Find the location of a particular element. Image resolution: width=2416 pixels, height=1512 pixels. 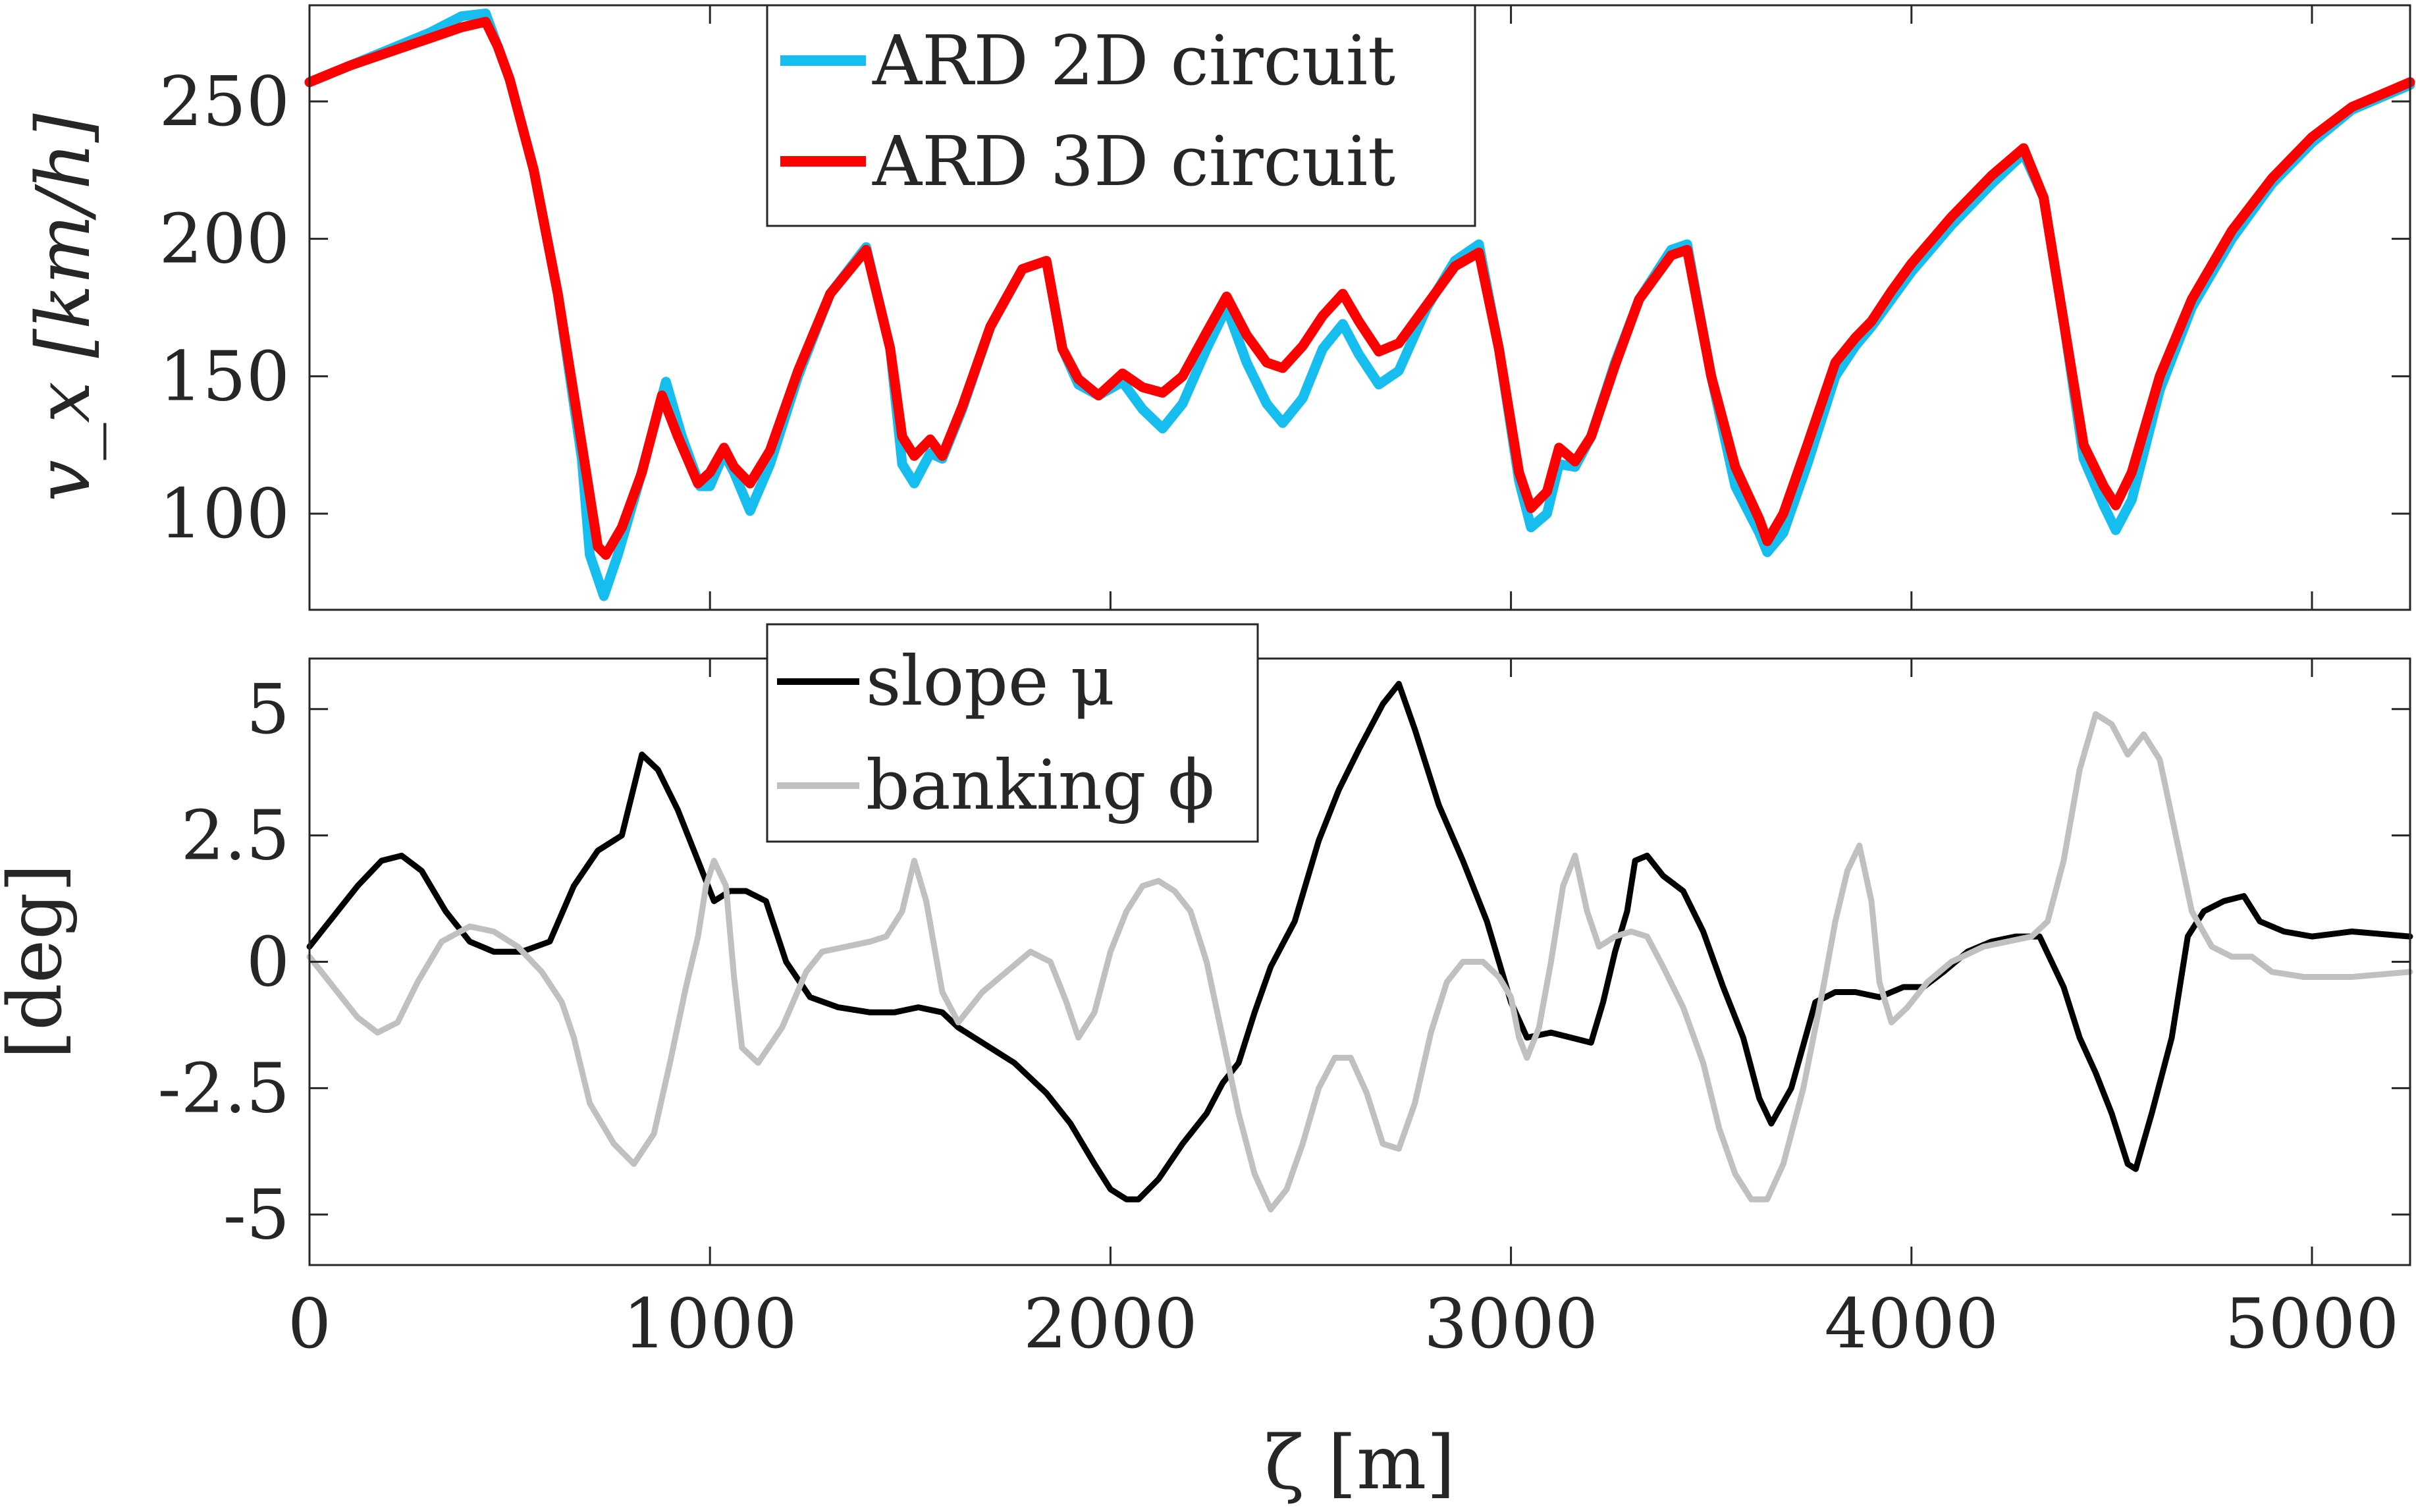

angle-legend: slope μ banking ϕ is located at coordinates (1012, 733).